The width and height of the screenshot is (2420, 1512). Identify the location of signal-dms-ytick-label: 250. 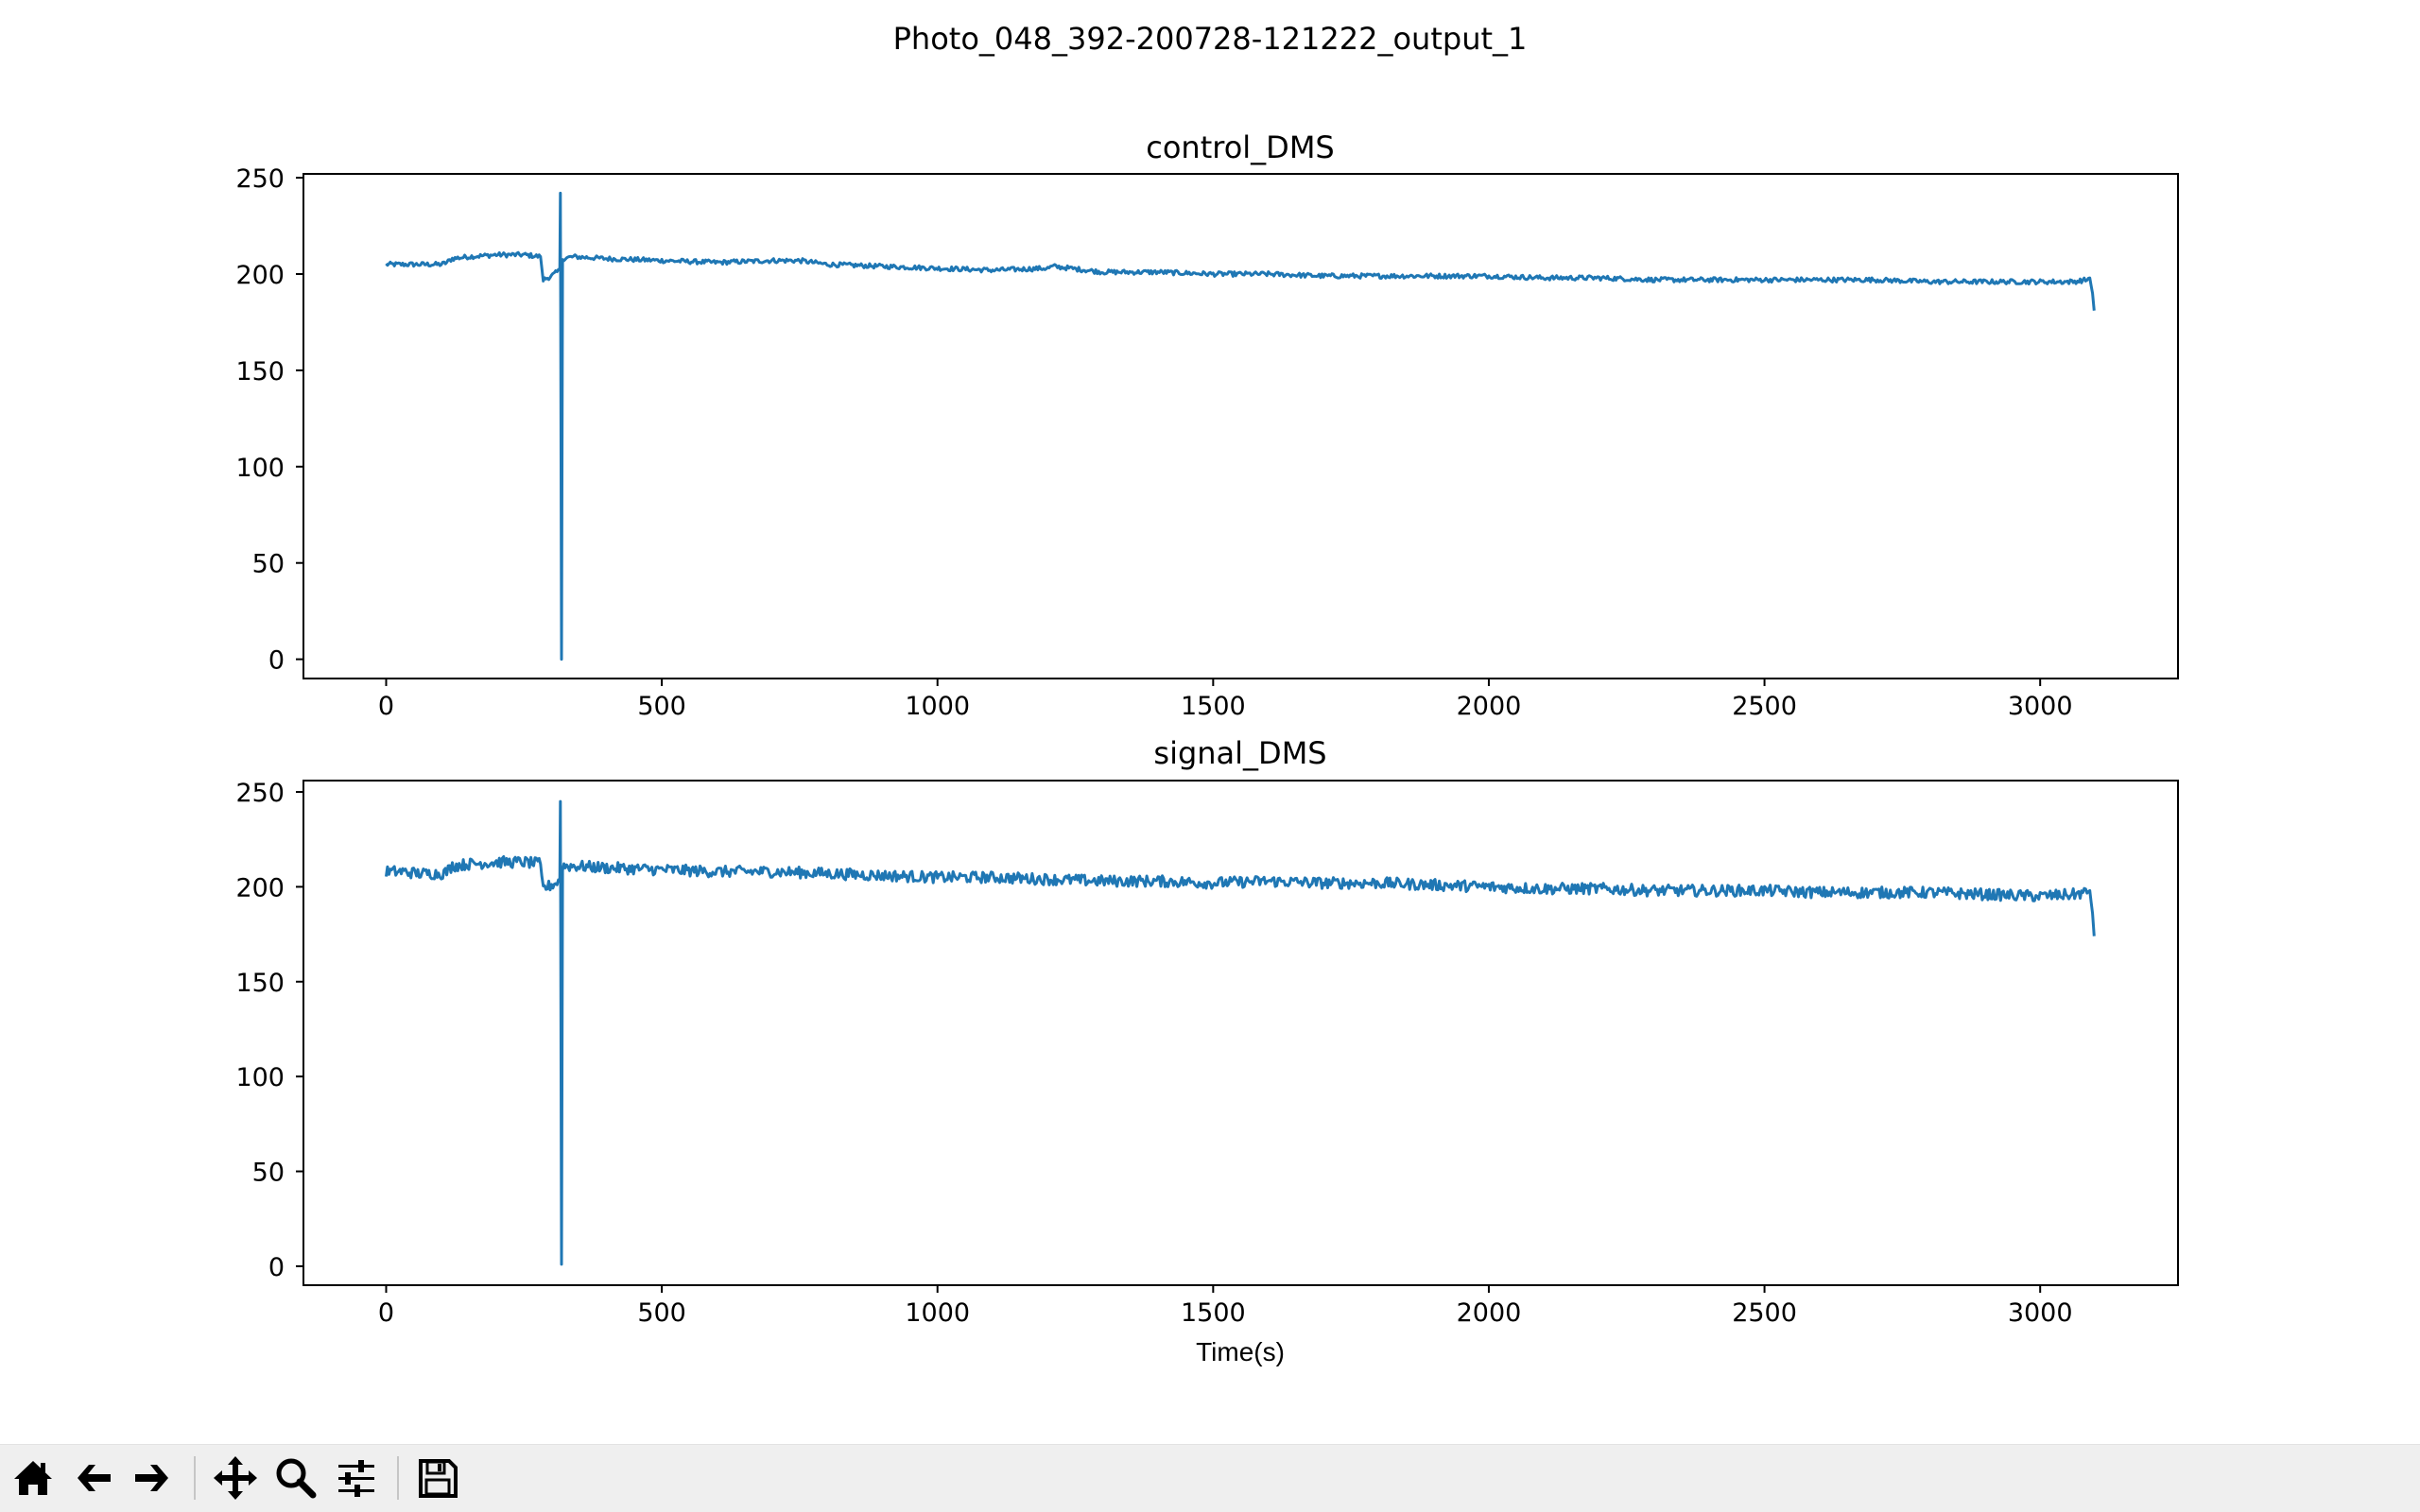
(260, 793).